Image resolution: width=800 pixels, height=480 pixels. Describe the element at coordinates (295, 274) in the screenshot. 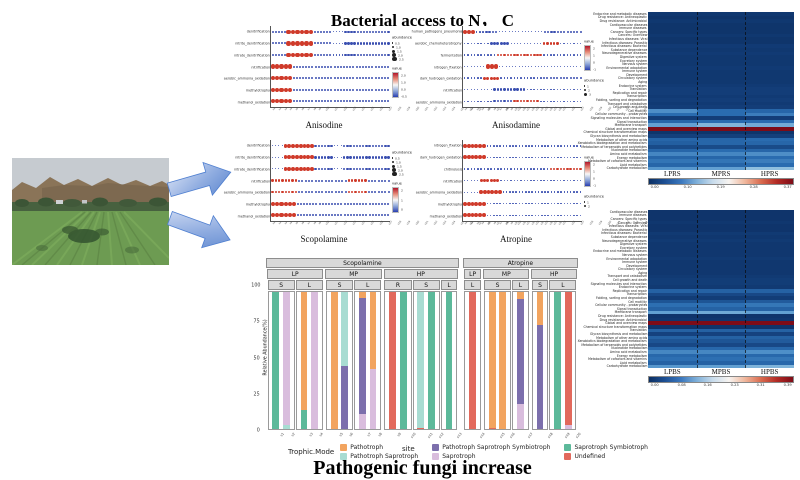

I see `facet-strip-level: LP` at that location.